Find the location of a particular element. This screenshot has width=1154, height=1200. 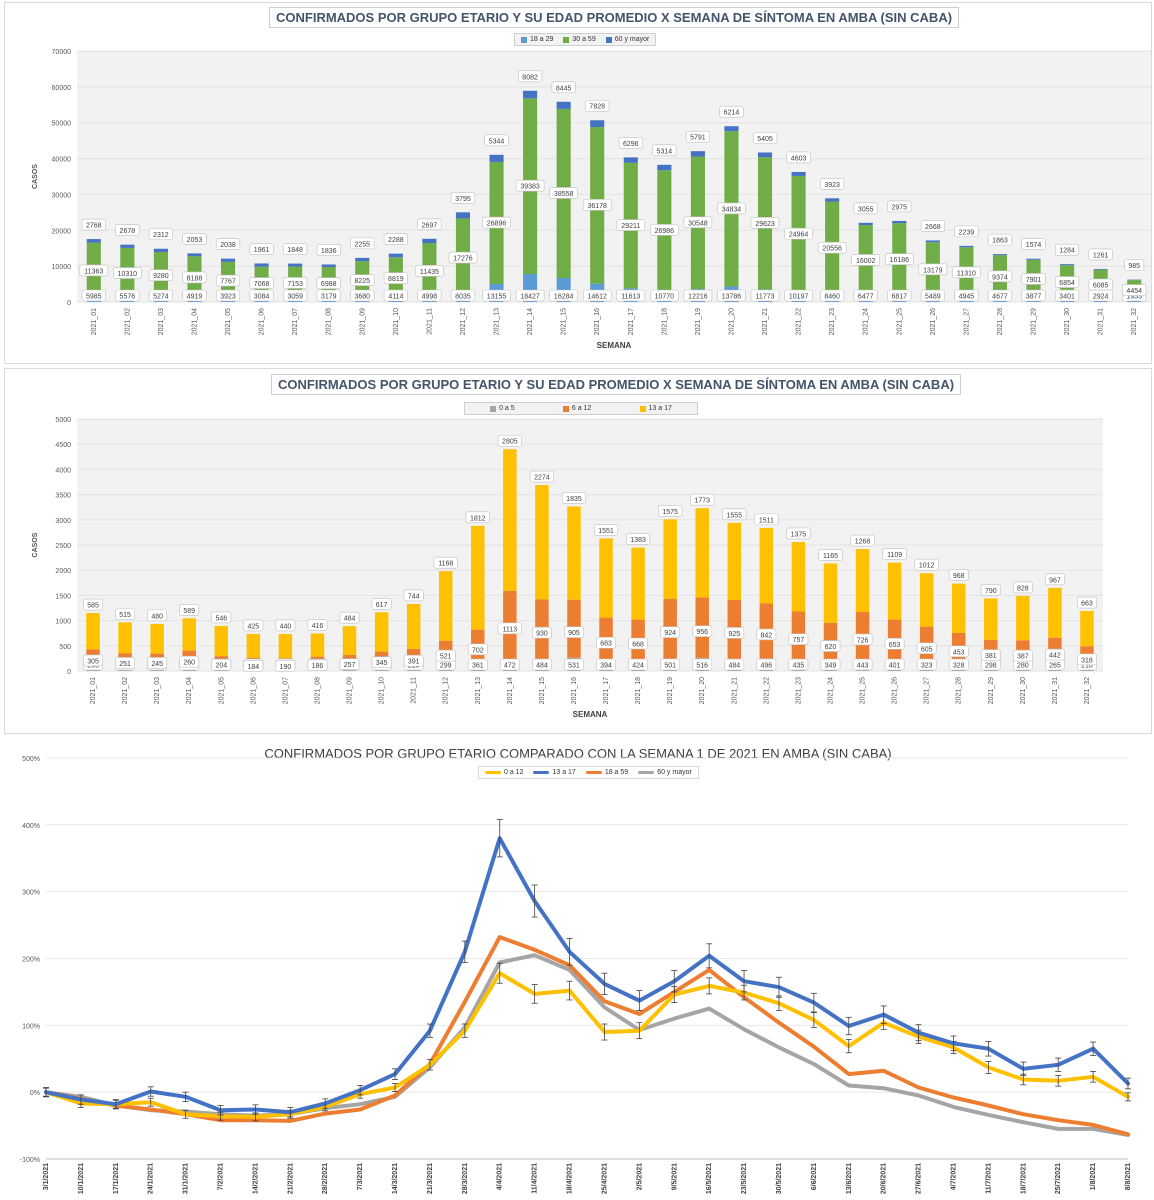

data-label-bottom: 424 is located at coordinates (638, 666).